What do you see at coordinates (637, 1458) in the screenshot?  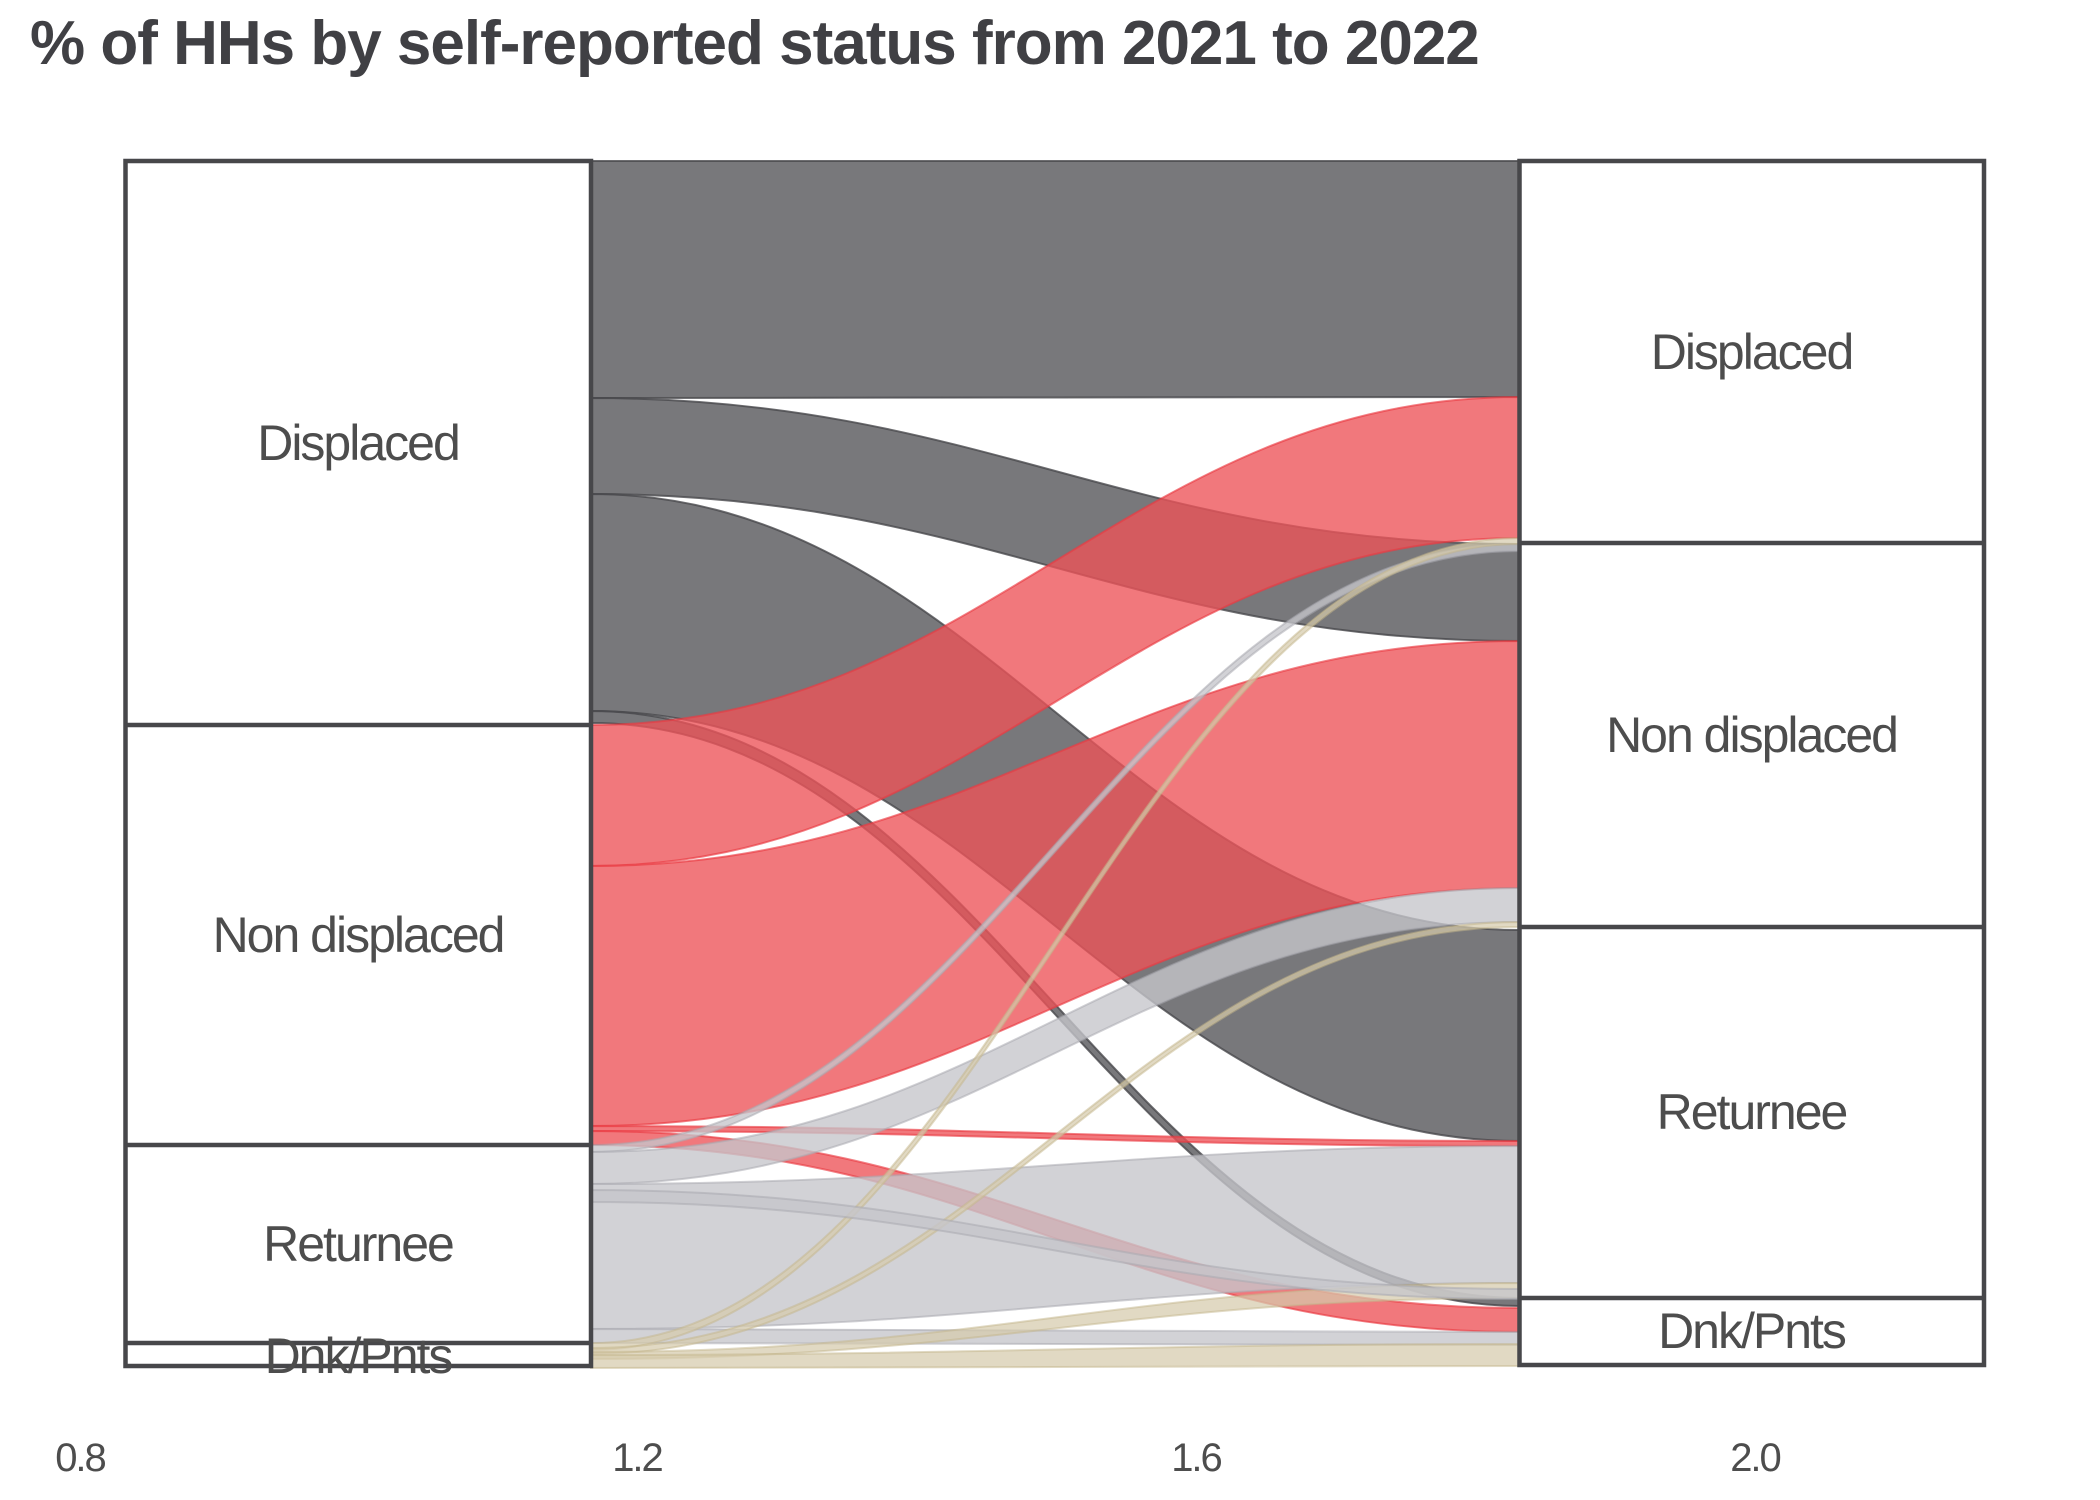 I see `svg-text: 1.2` at bounding box center [637, 1458].